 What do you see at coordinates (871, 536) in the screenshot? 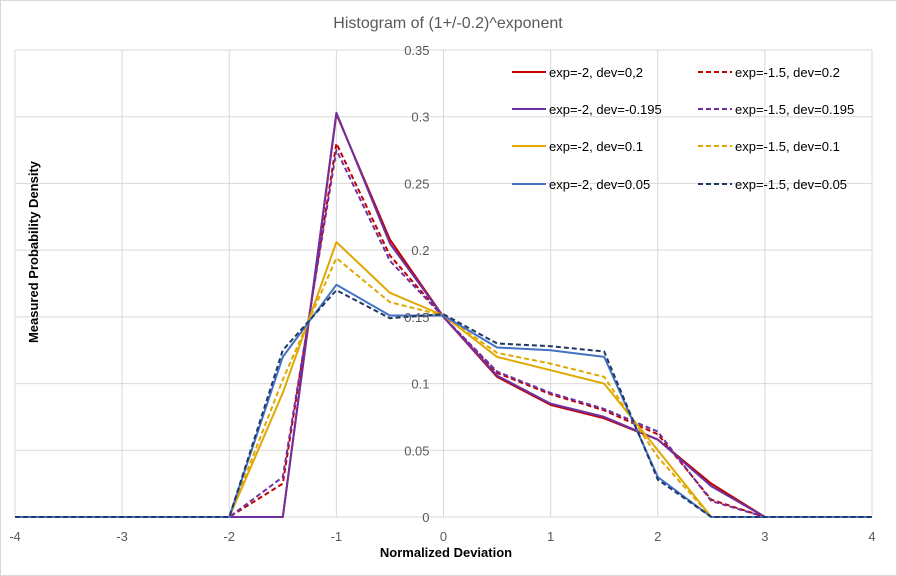
I see `x-tick-label: 4` at bounding box center [871, 536].